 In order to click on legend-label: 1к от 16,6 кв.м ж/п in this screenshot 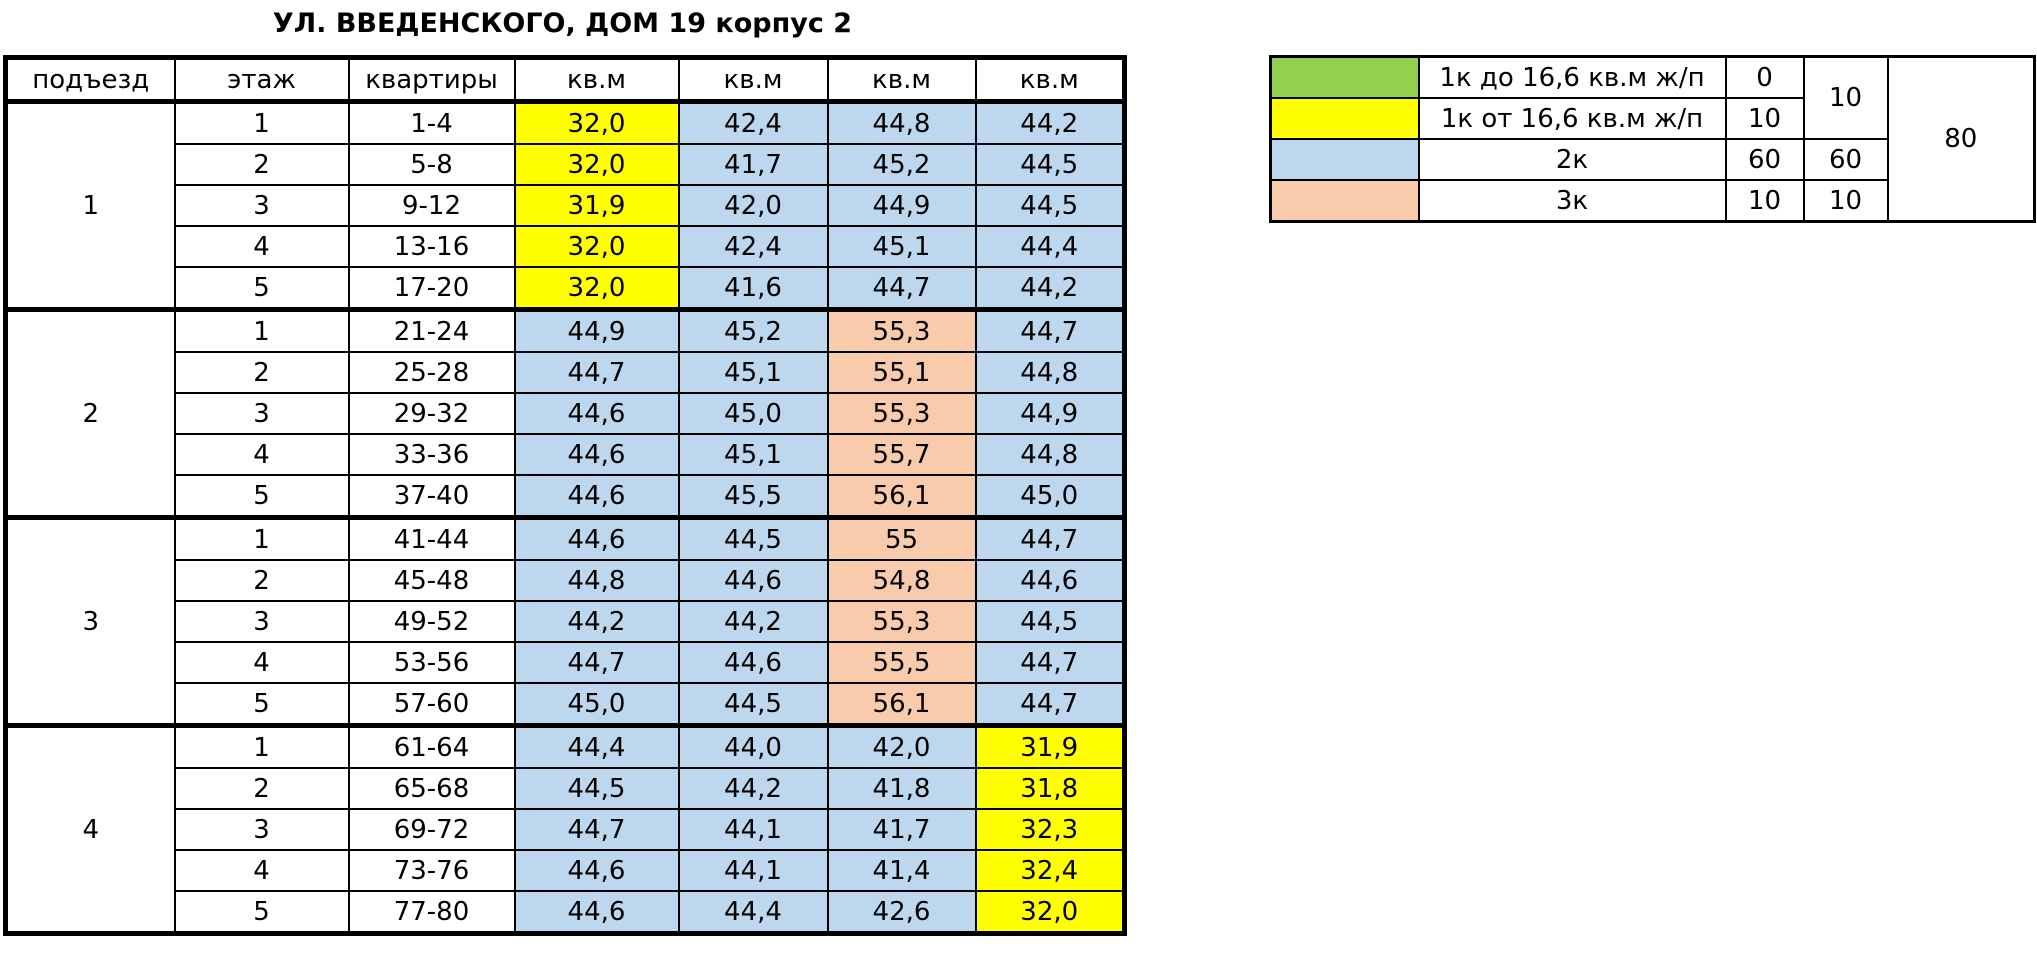, I will do `click(1572, 118)`.